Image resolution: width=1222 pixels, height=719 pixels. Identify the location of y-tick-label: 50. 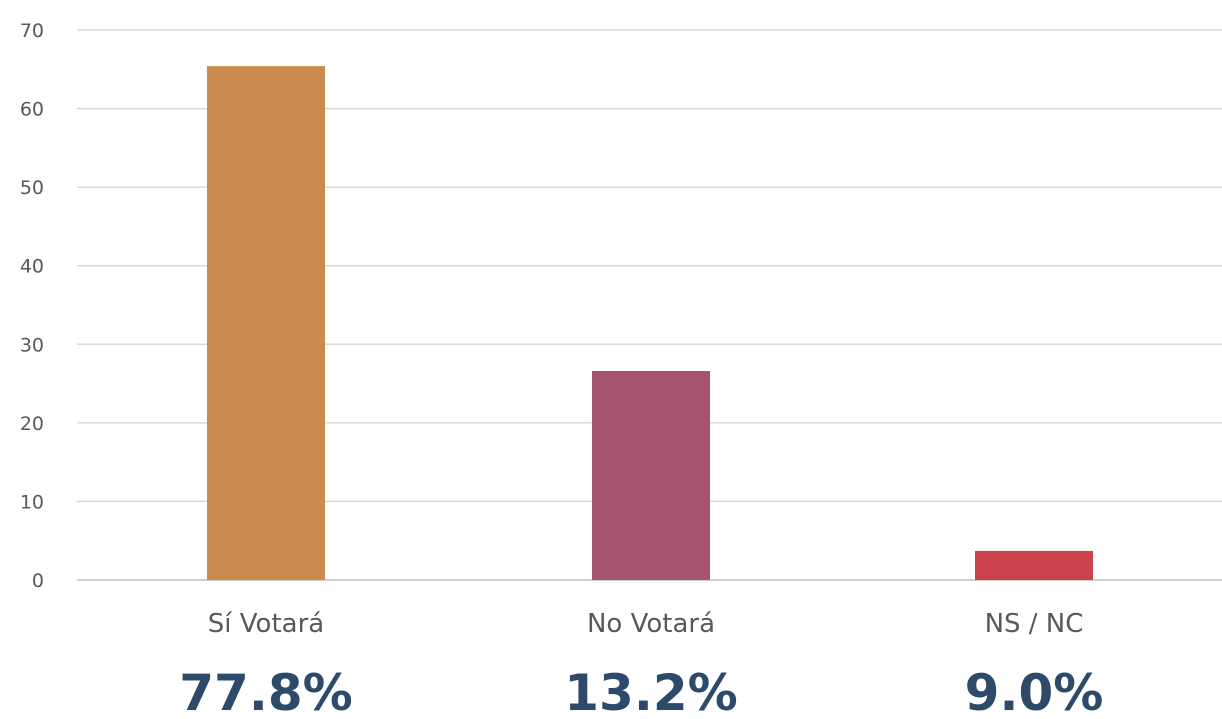
(32, 188).